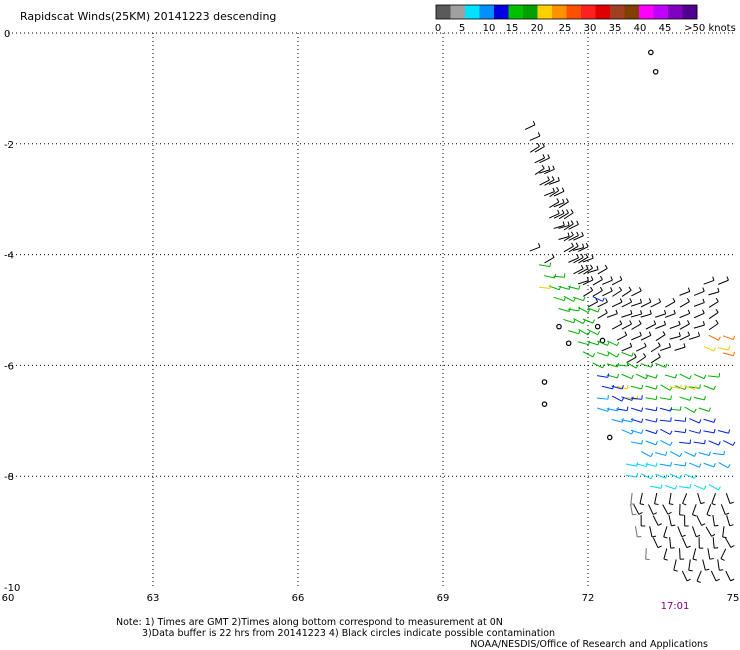 This screenshot has width=740, height=650. I want to click on colorbar-label: >50 knots, so click(710, 28).